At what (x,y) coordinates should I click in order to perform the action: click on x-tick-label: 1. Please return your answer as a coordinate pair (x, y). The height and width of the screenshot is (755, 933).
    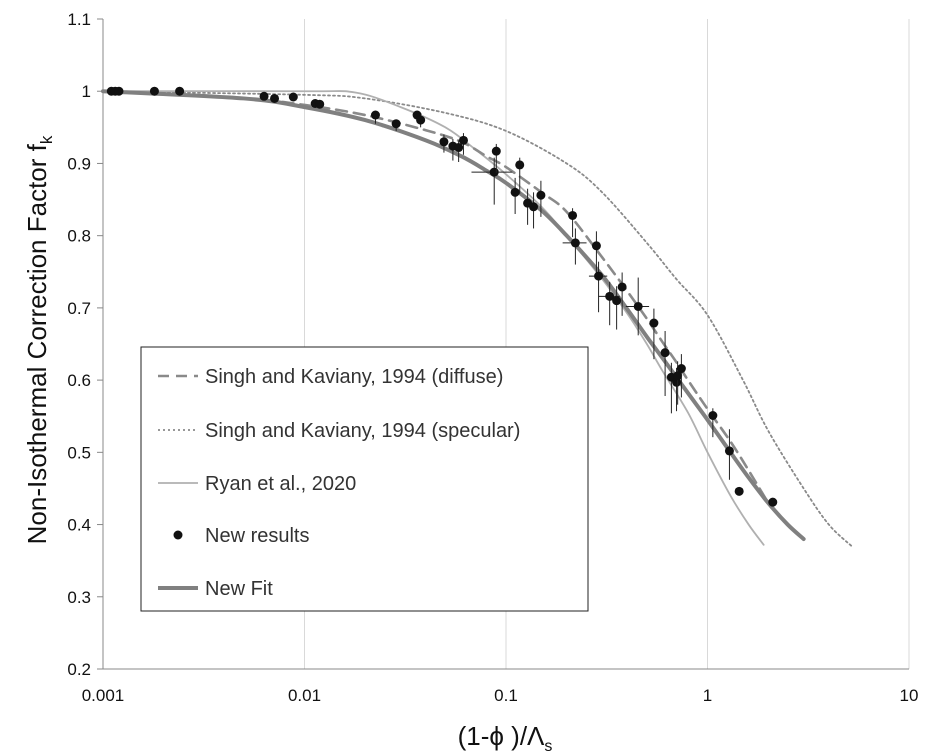
    Looking at the image, I should click on (707, 695).